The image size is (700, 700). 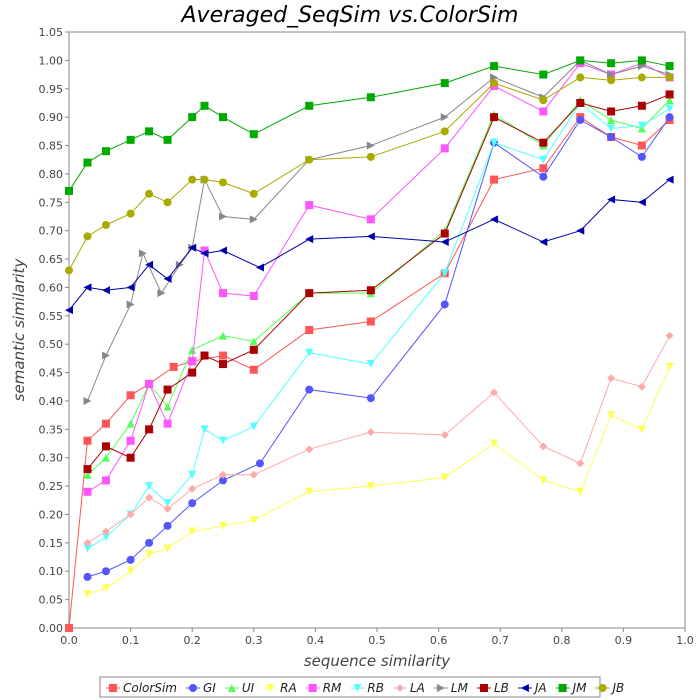 I want to click on x-axis: 0.0 0.1 0.2 0.3 0.4 0.5 0.6 0.7 0.8 0.9 1.0, so click(x=377, y=637).